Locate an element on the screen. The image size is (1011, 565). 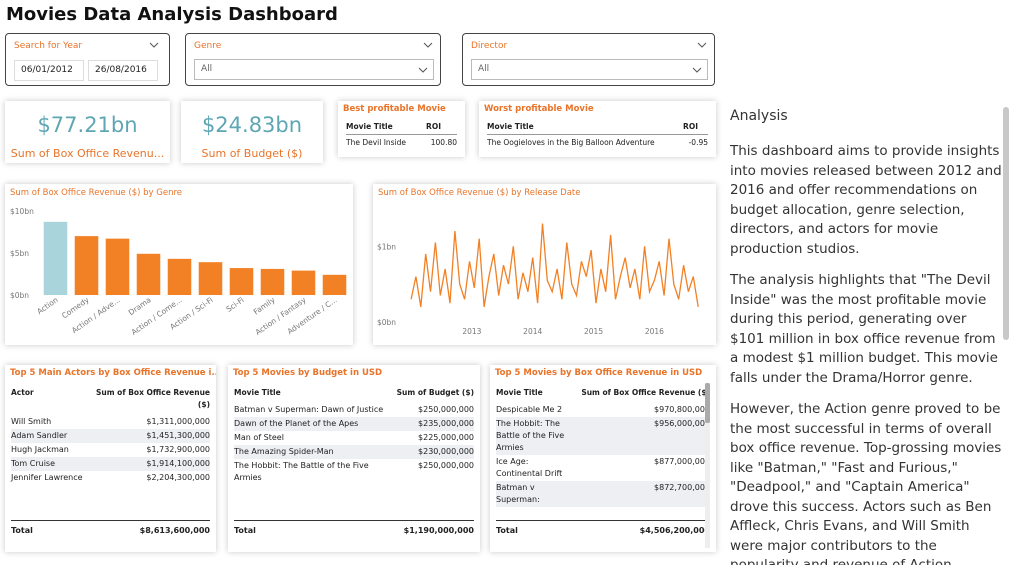
card-title: Best profitable Movie is located at coordinates (394, 109).